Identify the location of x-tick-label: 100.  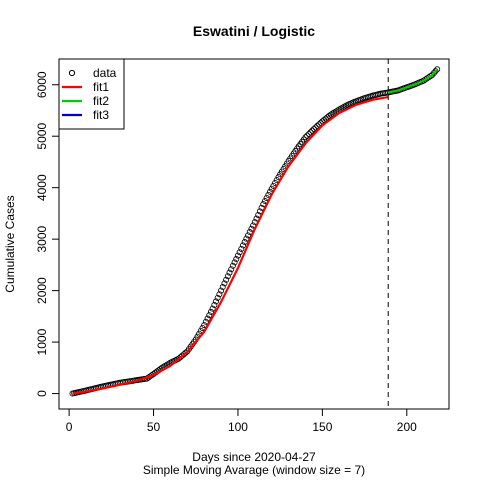
(238, 427).